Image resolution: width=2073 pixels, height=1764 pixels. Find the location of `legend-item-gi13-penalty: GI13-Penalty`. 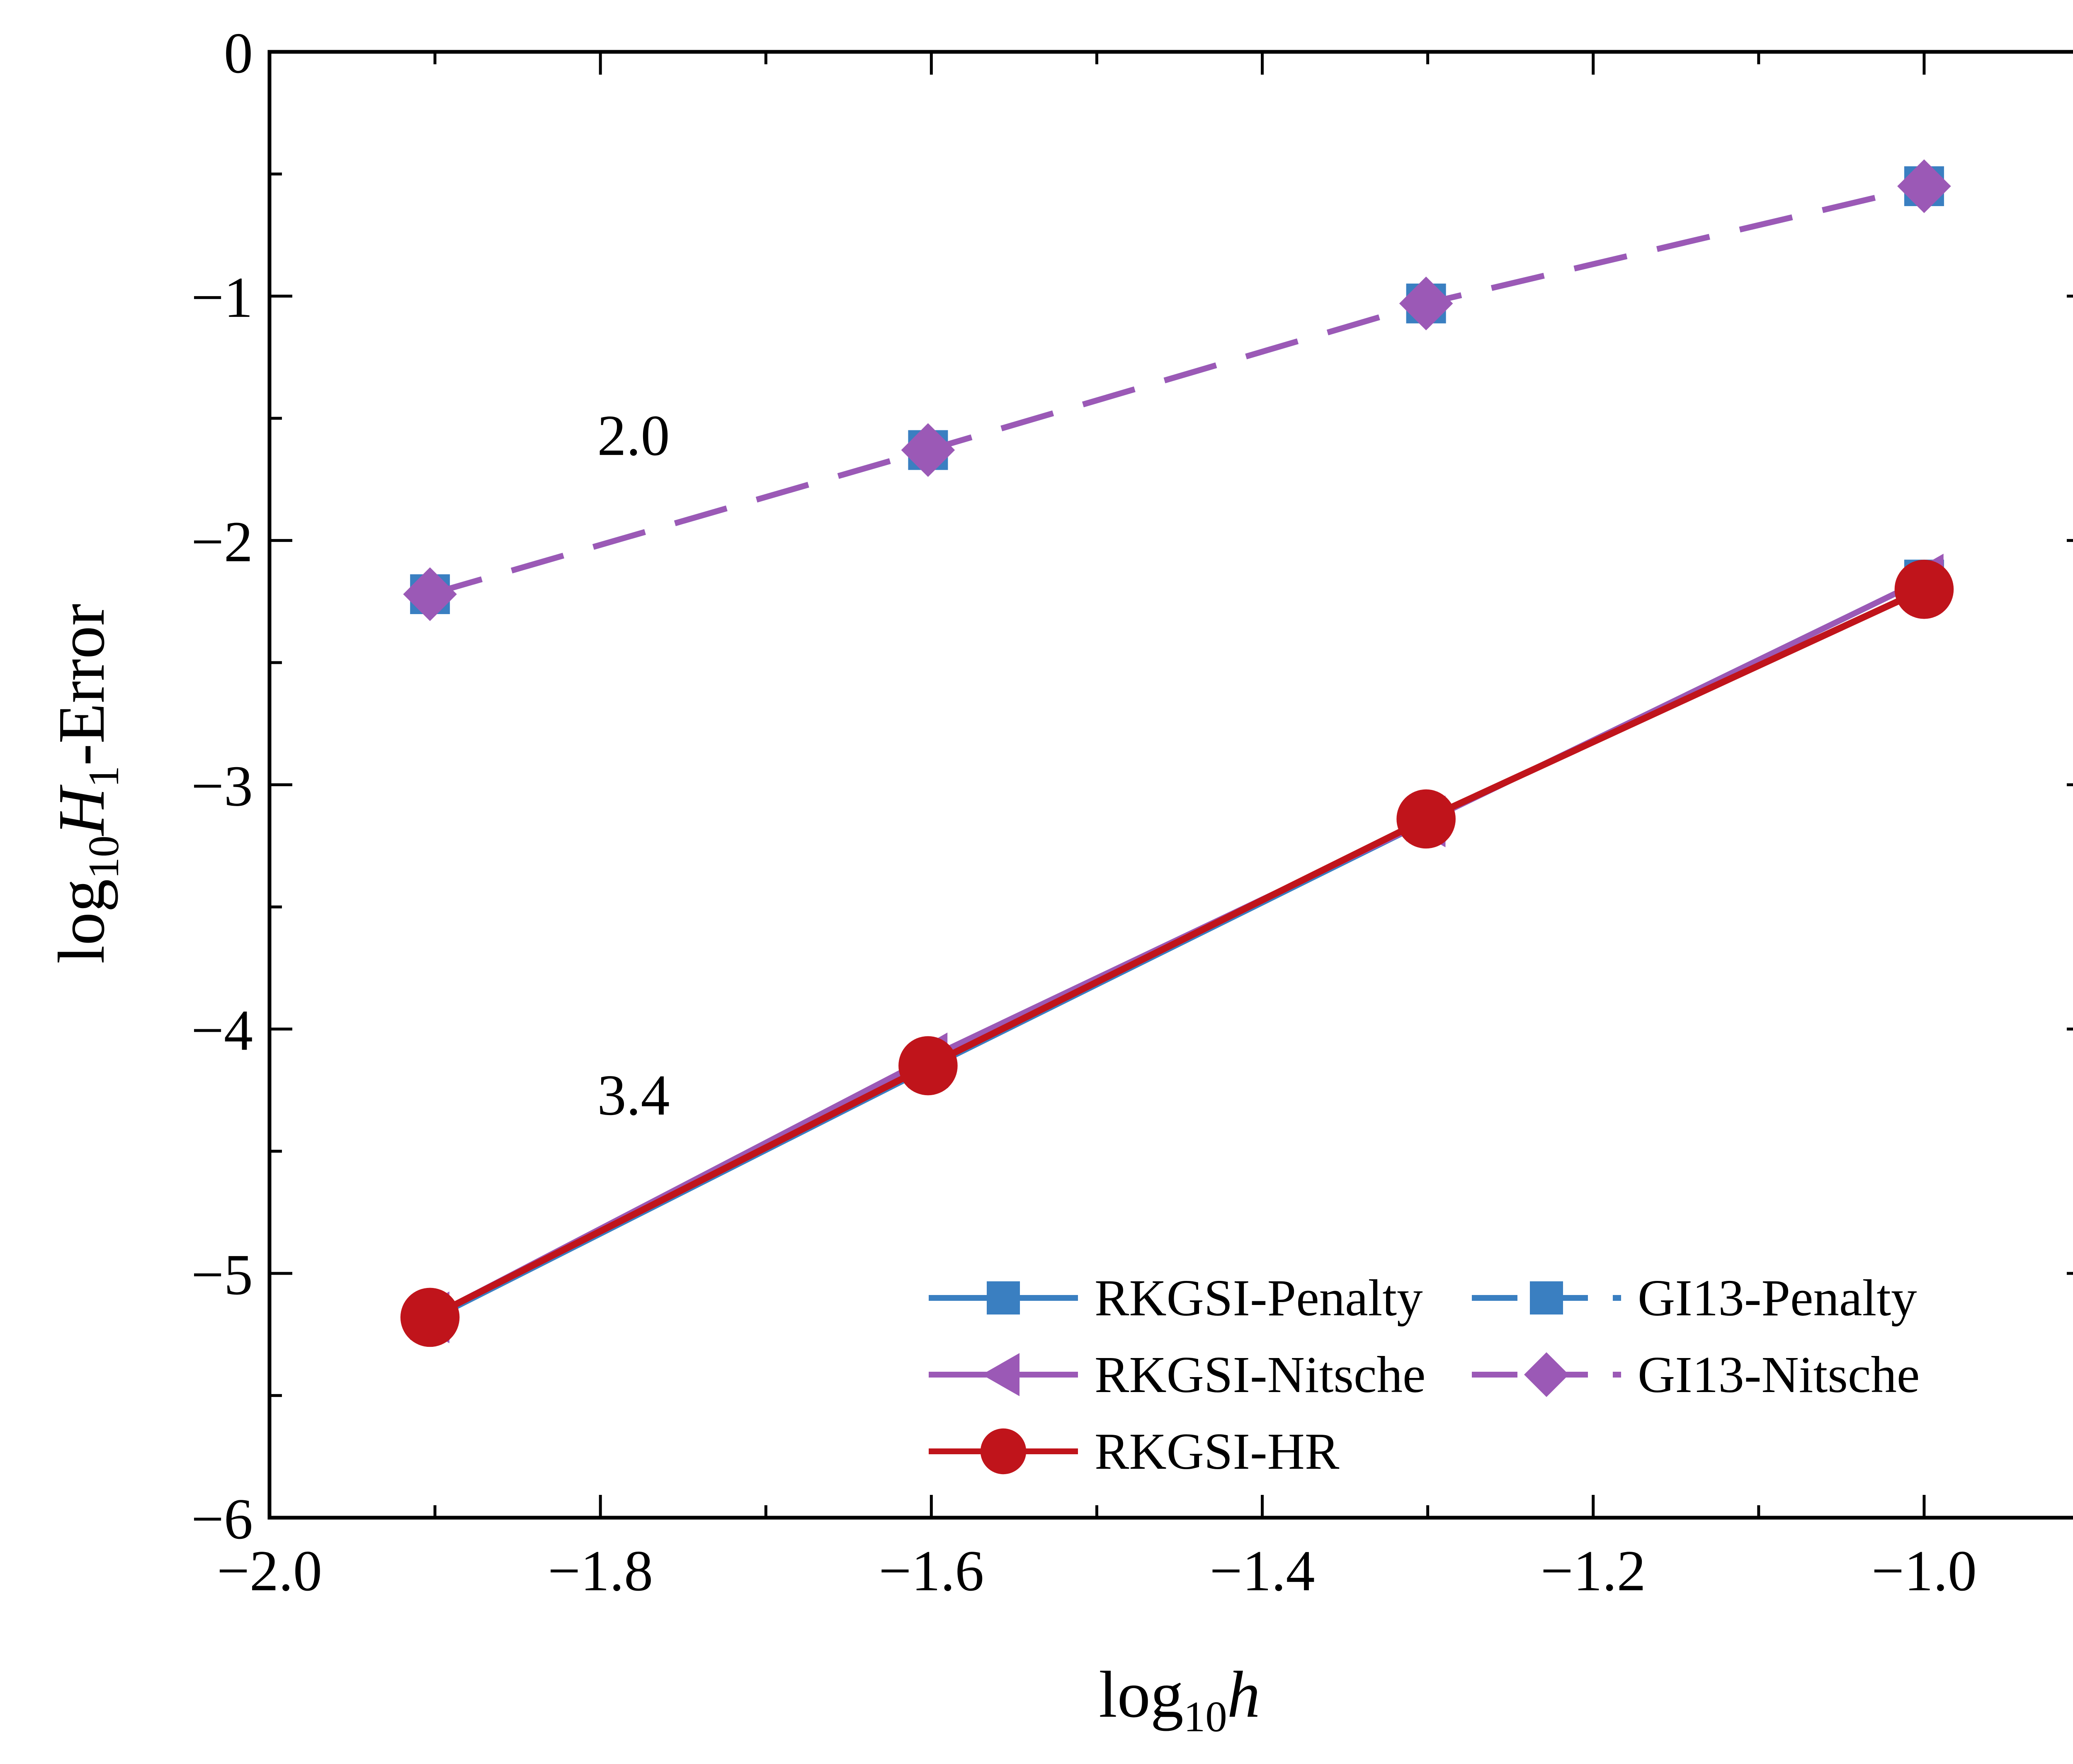

legend-item-gi13-penalty: GI13-Penalty is located at coordinates (1694, 1299).